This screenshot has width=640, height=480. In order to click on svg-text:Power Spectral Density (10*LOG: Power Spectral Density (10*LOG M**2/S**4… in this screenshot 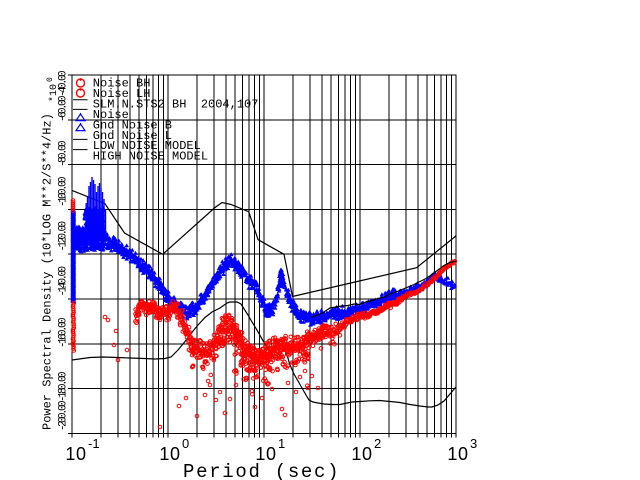, I will do `click(48, 271)`.